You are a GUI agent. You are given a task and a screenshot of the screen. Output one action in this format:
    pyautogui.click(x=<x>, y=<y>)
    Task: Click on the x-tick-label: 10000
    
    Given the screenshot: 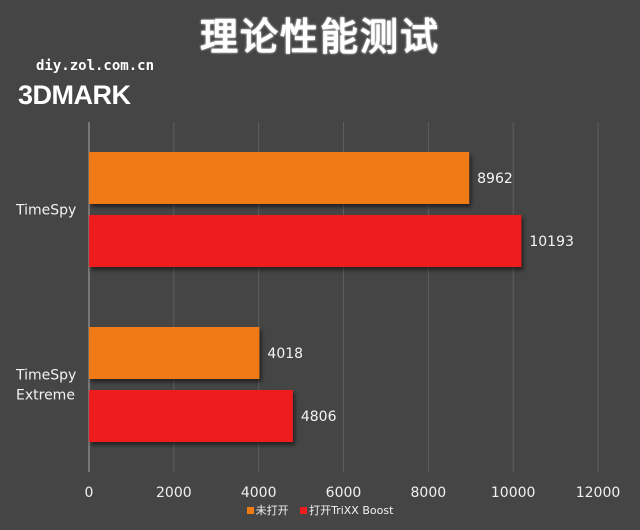 What is the action you would take?
    pyautogui.click(x=513, y=493)
    